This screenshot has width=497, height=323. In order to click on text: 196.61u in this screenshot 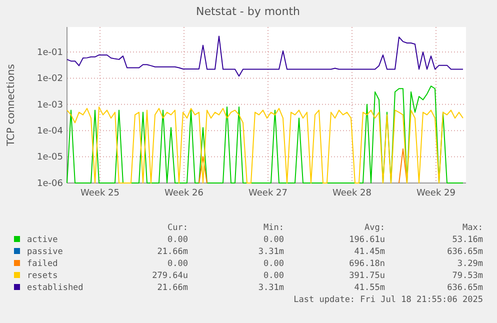, I will do `click(367, 240)`.